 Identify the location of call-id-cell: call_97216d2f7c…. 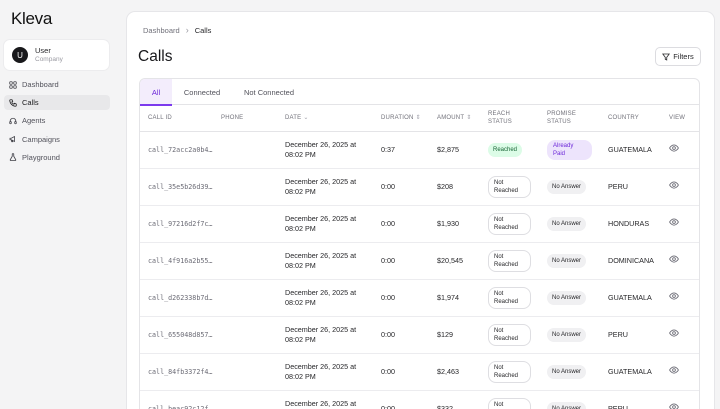
(180, 224).